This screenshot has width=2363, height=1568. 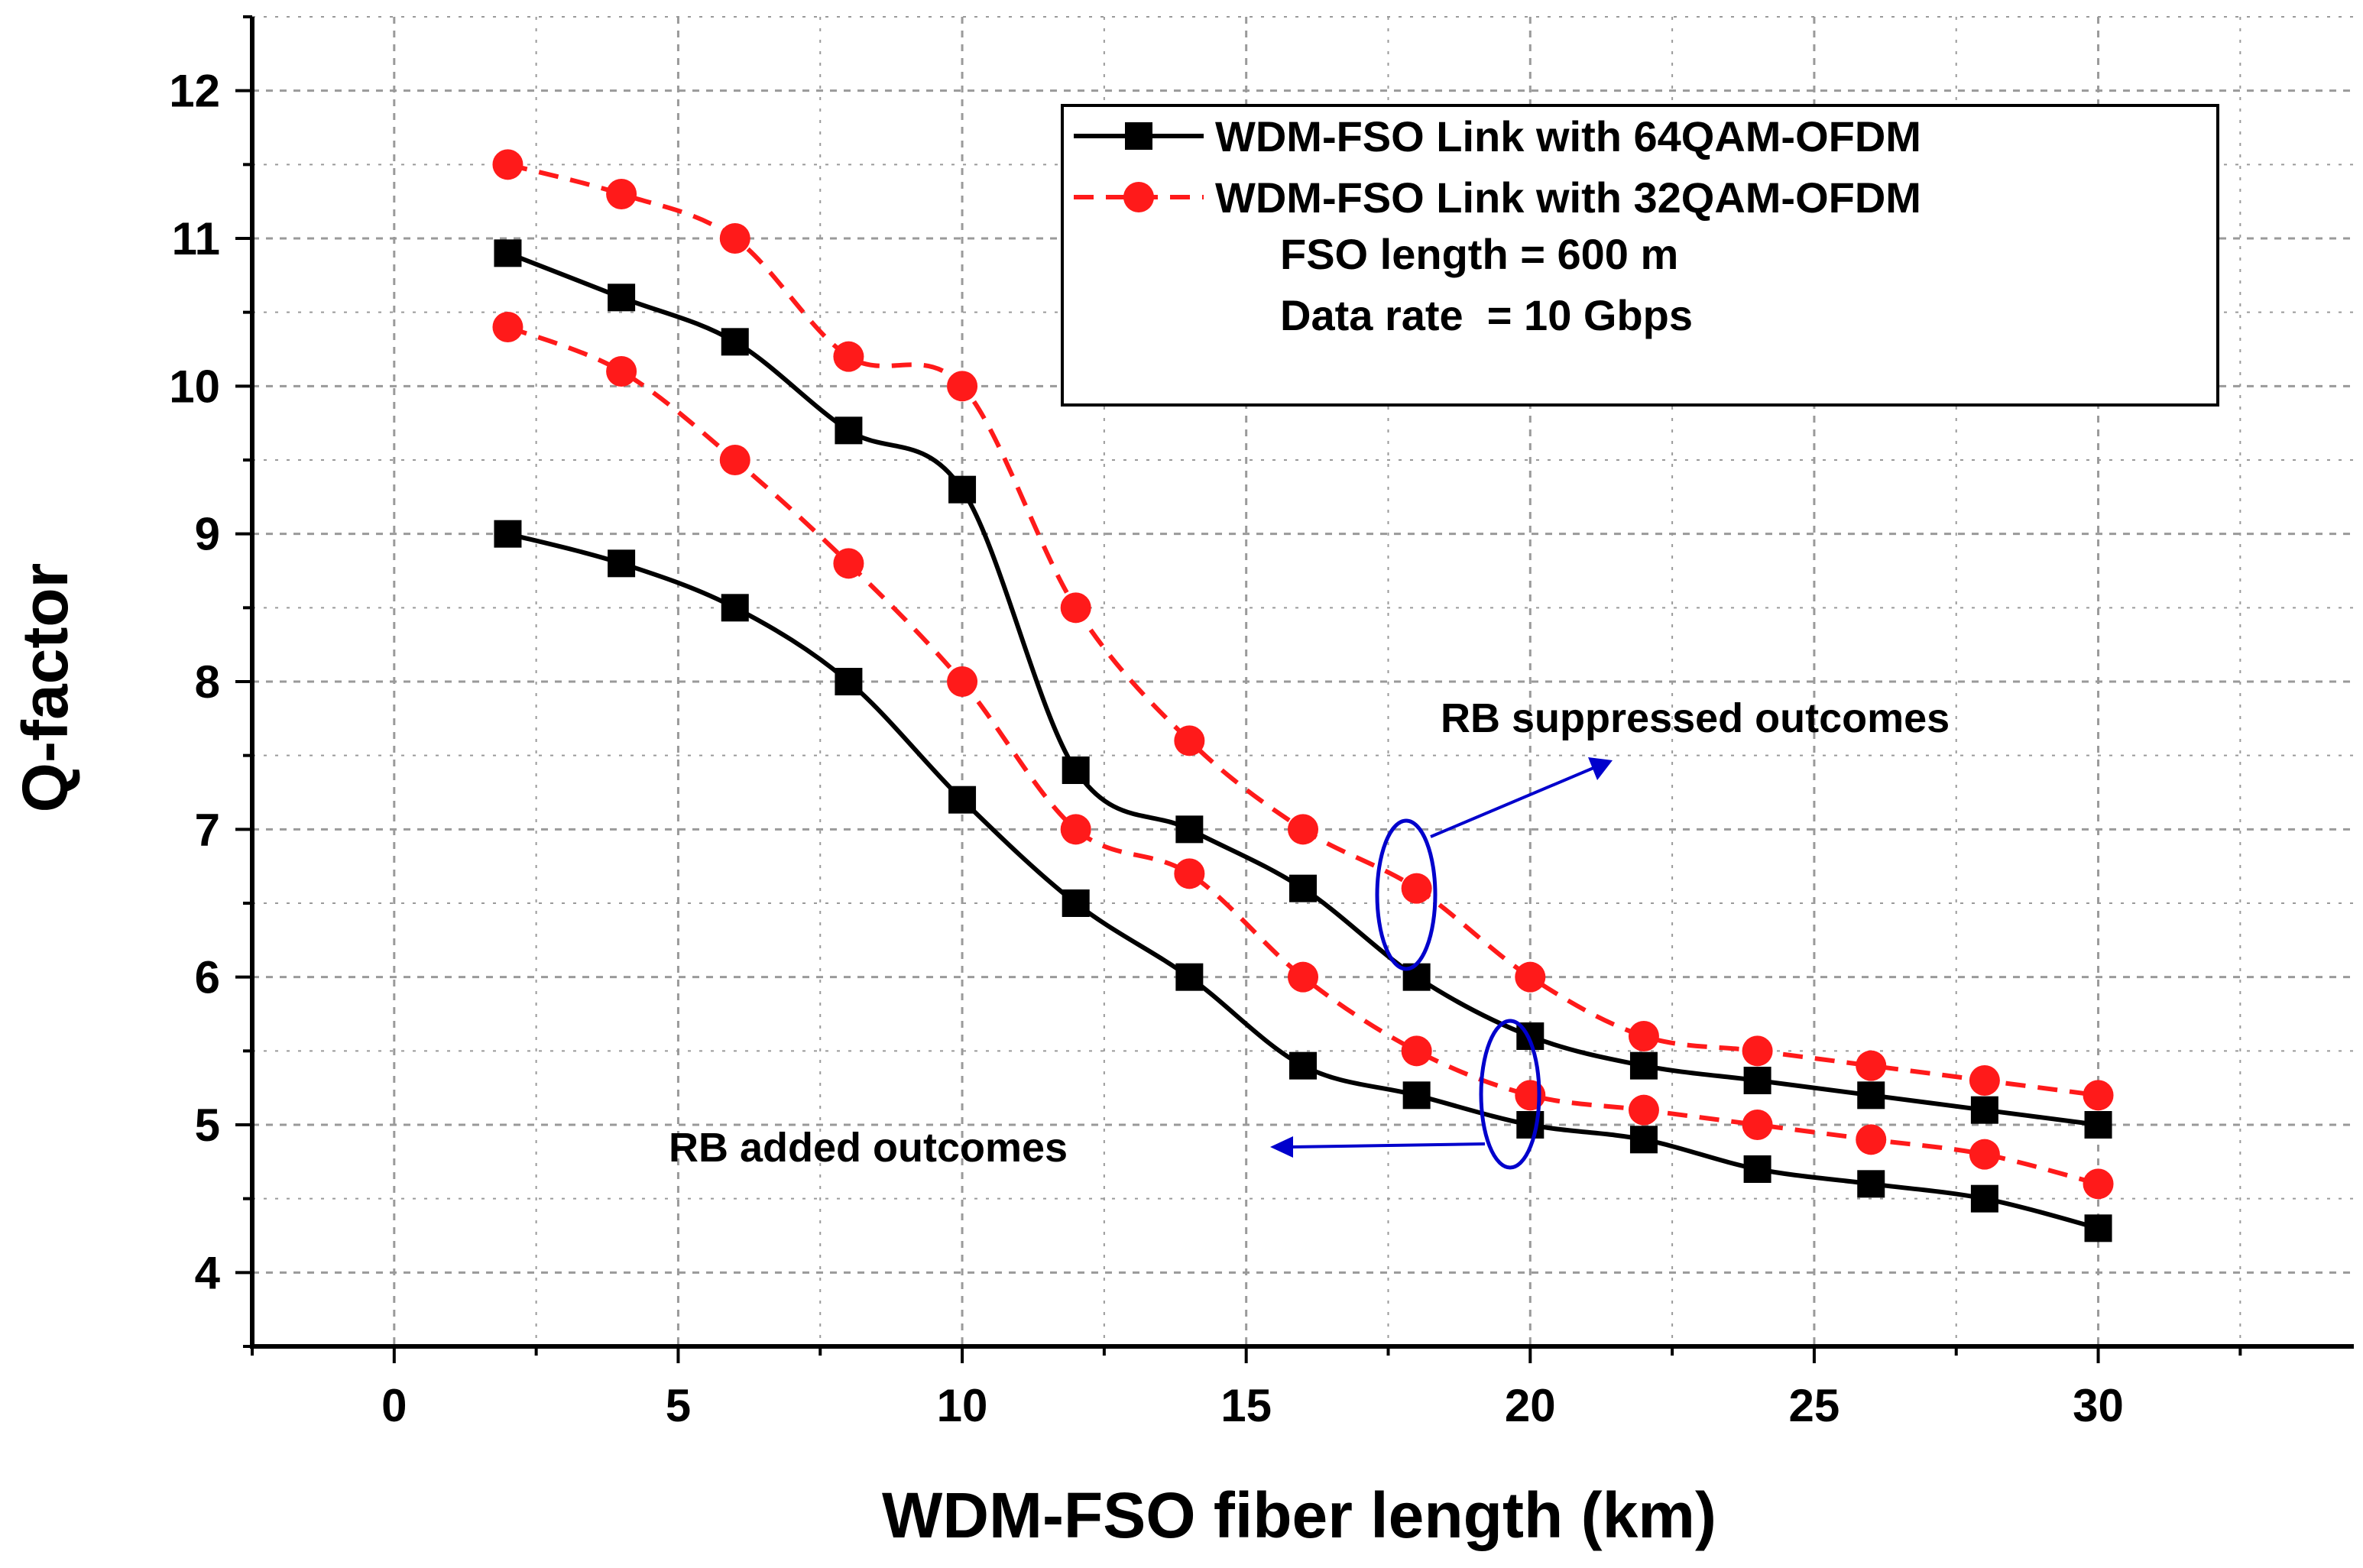 What do you see at coordinates (1138, 136) in the screenshot?
I see `legend-marker-64qam` at bounding box center [1138, 136].